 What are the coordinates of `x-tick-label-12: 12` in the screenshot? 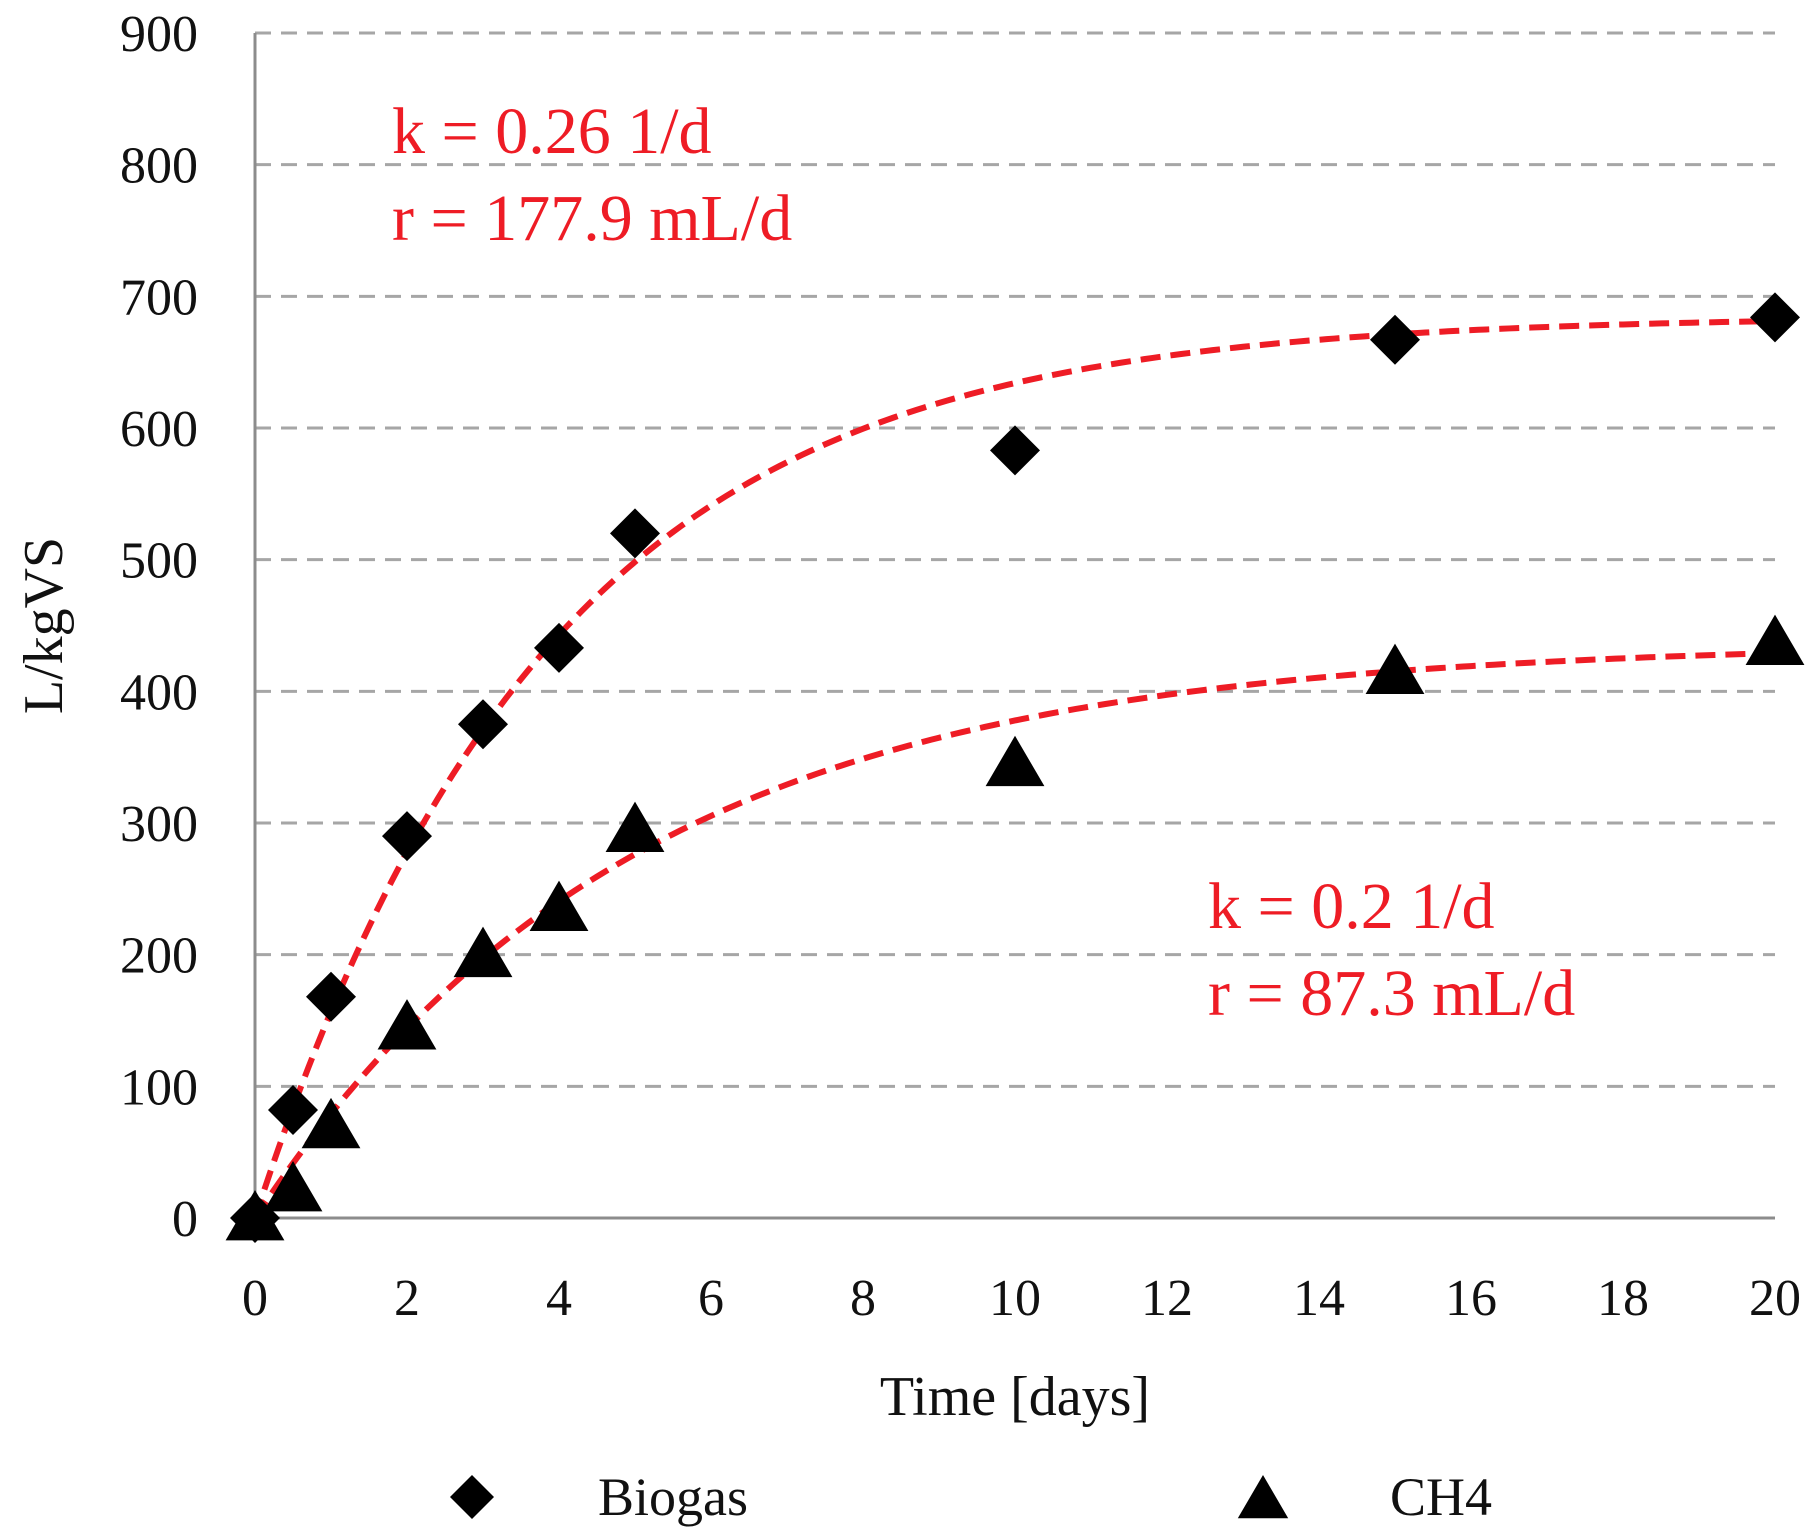 It's located at (1167, 1298).